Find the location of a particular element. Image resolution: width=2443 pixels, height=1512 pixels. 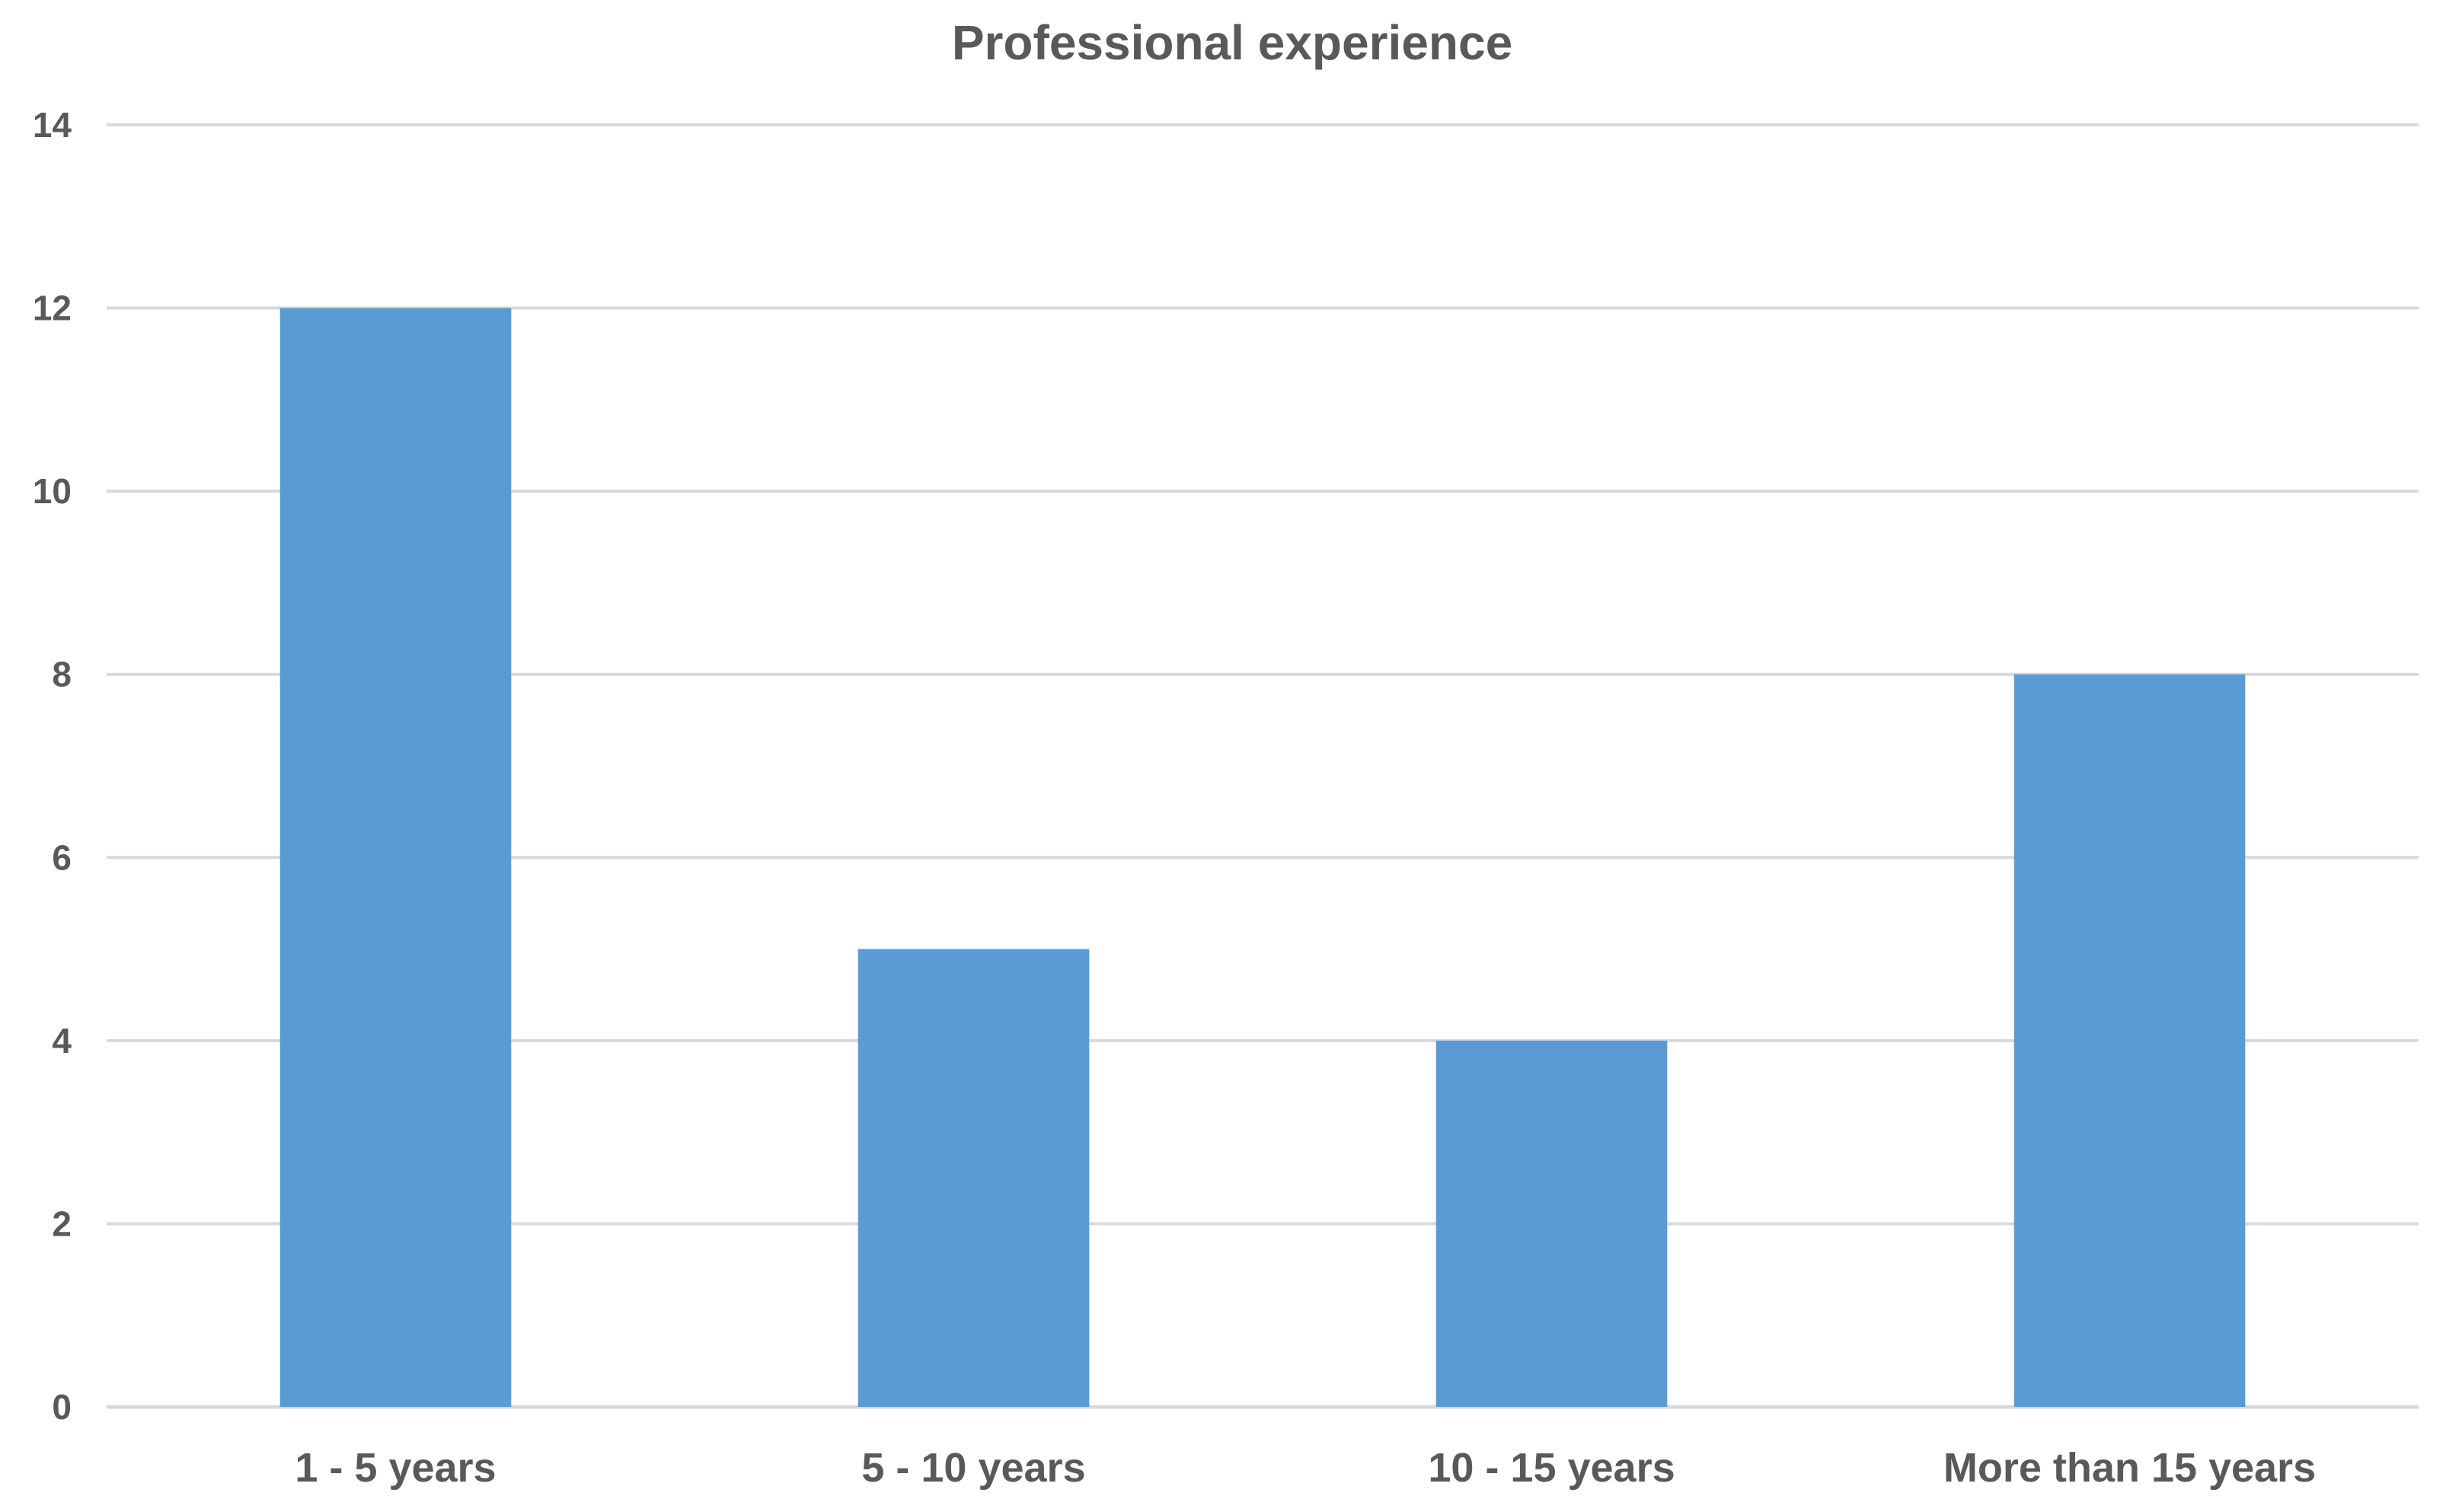

bar-5-10-years is located at coordinates (974, 1178).